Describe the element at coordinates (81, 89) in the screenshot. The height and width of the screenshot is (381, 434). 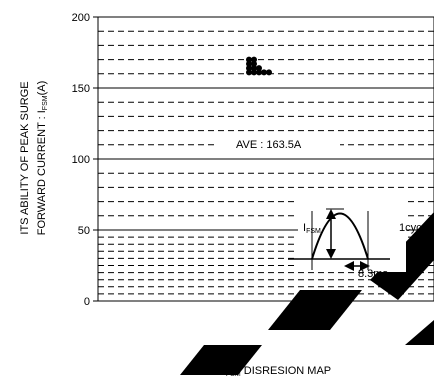
I see `y-tick-label: 150` at that location.